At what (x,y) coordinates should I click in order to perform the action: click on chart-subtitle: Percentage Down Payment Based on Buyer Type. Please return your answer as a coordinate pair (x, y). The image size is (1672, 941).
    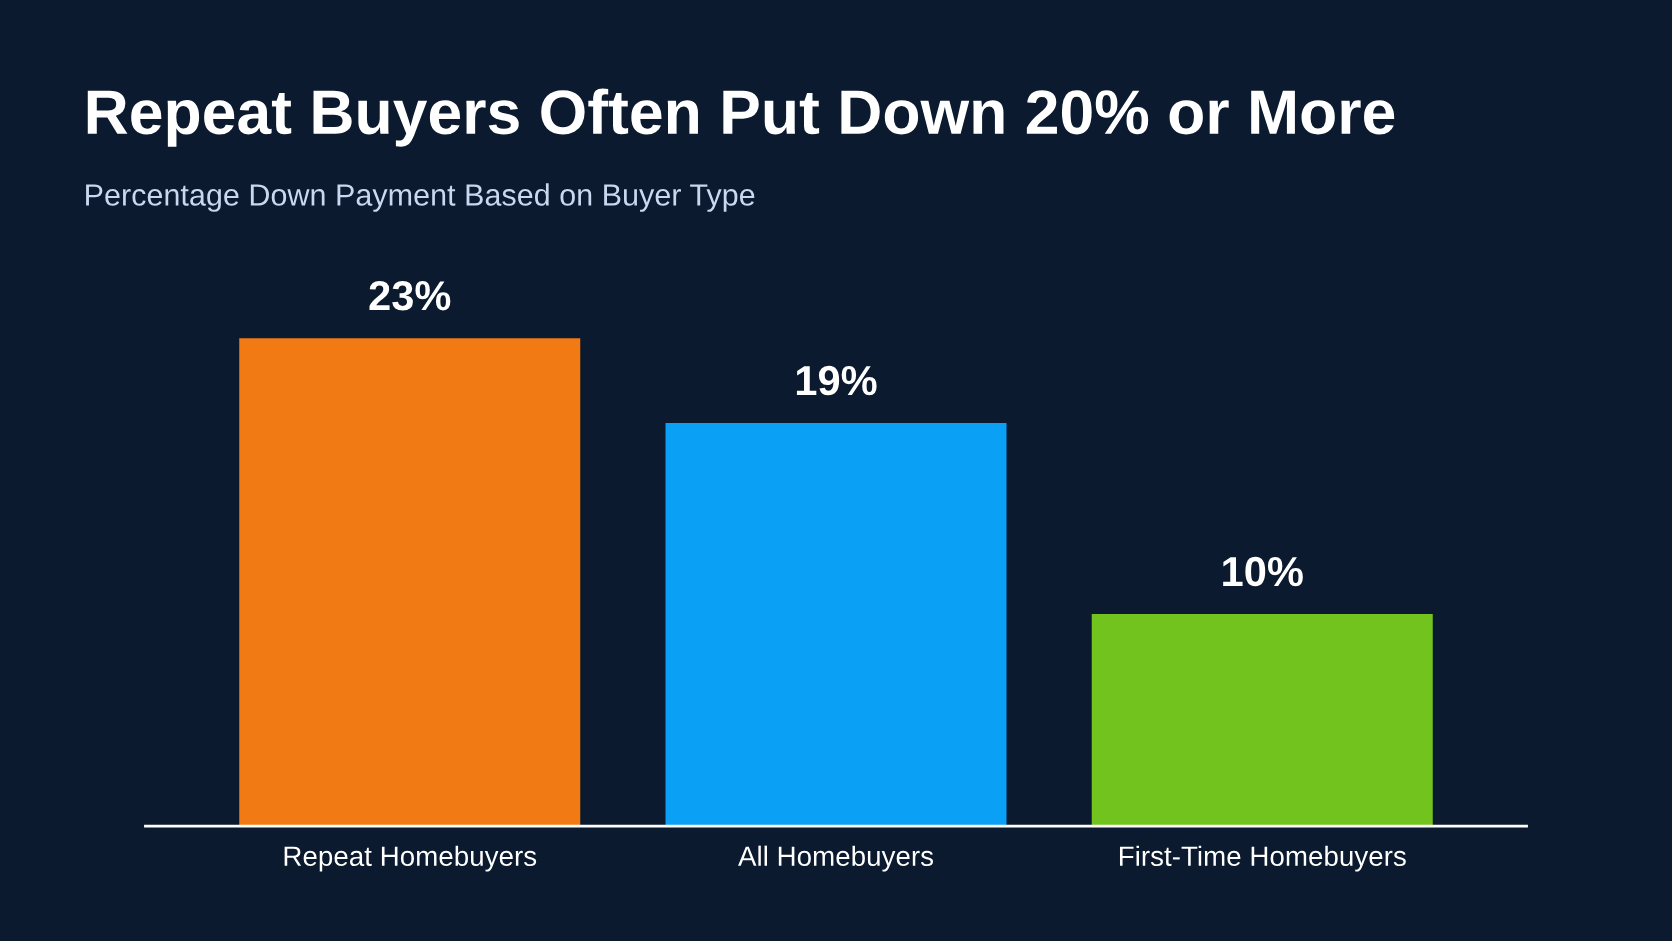
    Looking at the image, I should click on (420, 197).